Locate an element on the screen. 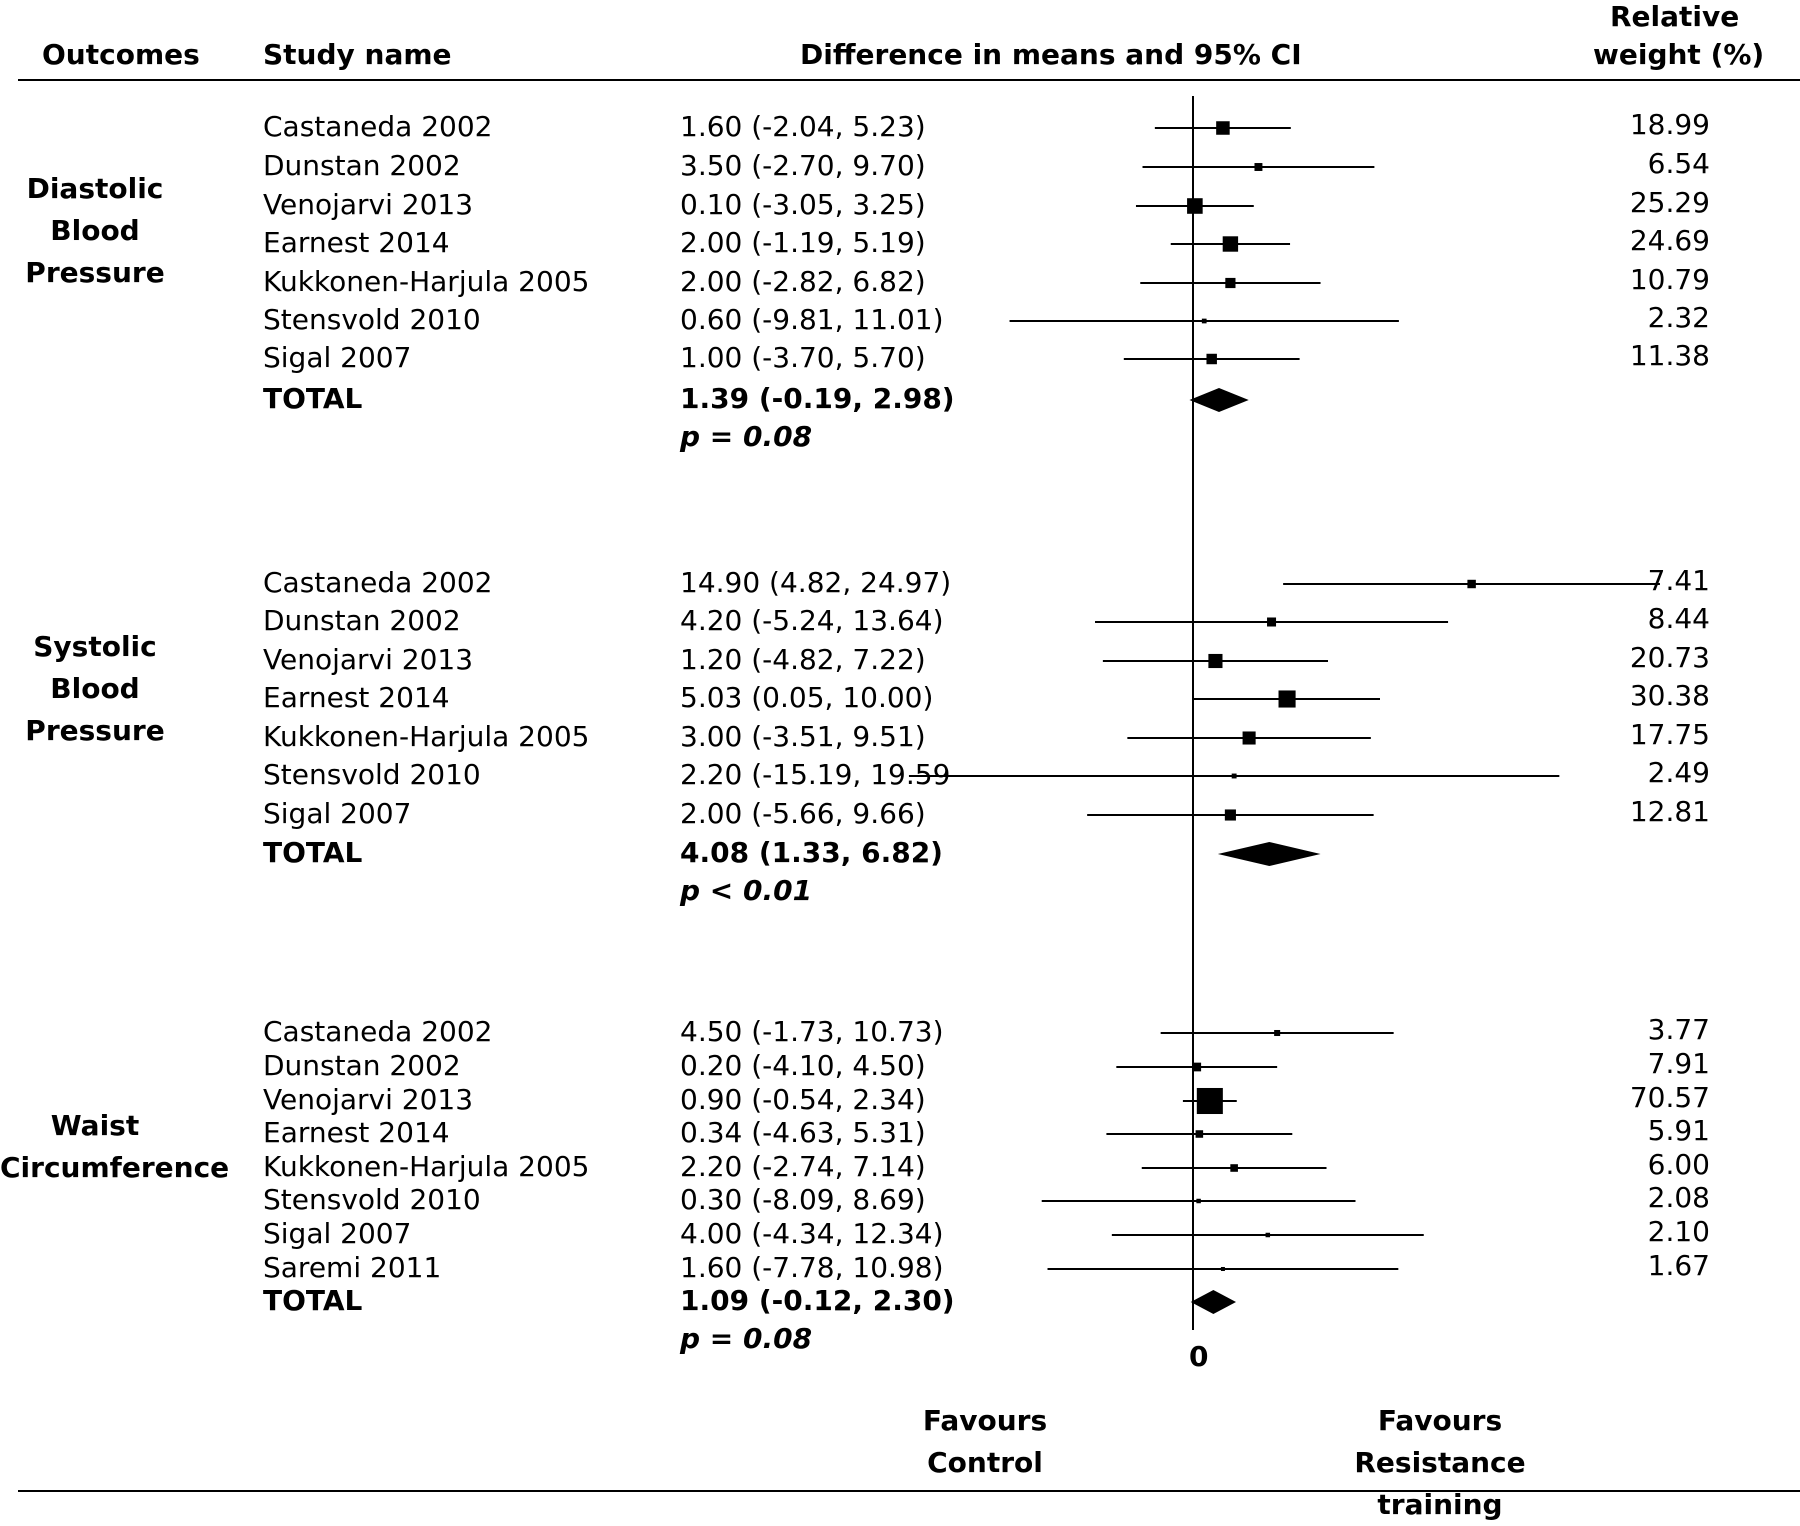  effect-label: 0.10 (-3.05, 3.25) is located at coordinates (803, 204).